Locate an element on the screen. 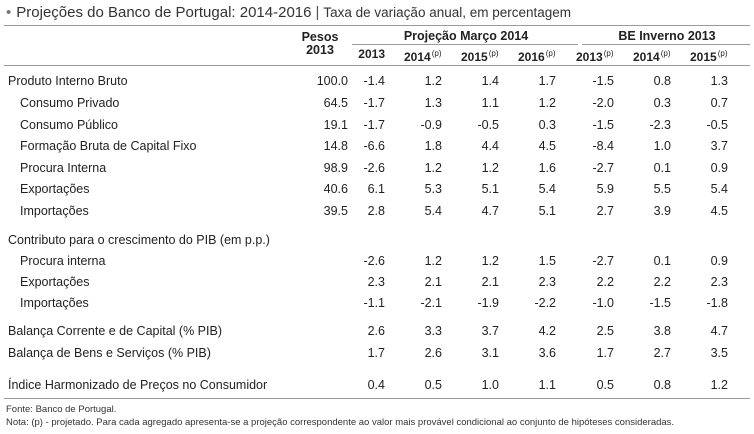 The image size is (754, 434). row-label: Produto Interno Bruto is located at coordinates (68, 81).